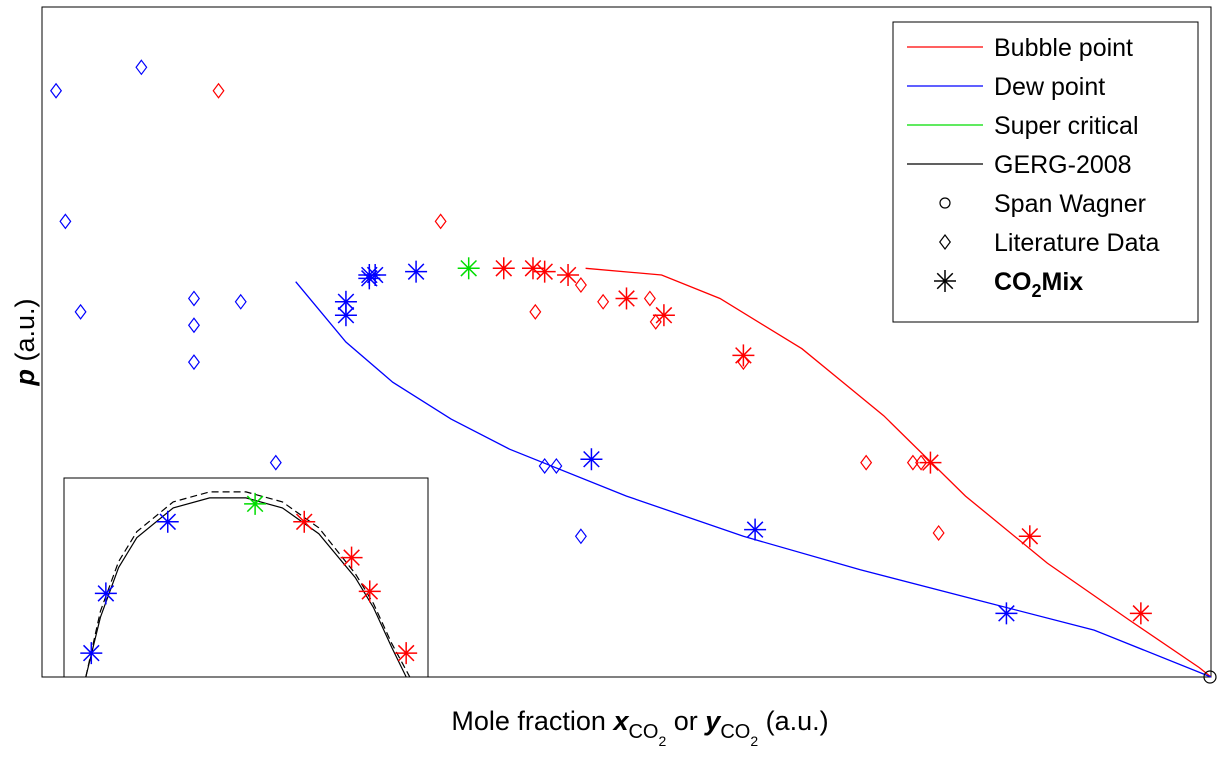  I want to click on legend-swatch-circle, so click(945, 203).